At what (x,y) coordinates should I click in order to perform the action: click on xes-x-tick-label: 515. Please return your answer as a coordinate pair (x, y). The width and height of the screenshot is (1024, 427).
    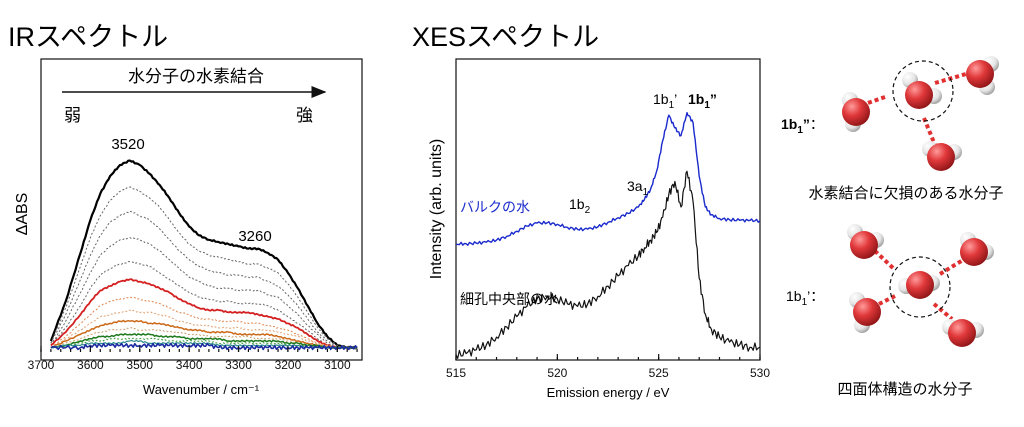
    Looking at the image, I should click on (456, 373).